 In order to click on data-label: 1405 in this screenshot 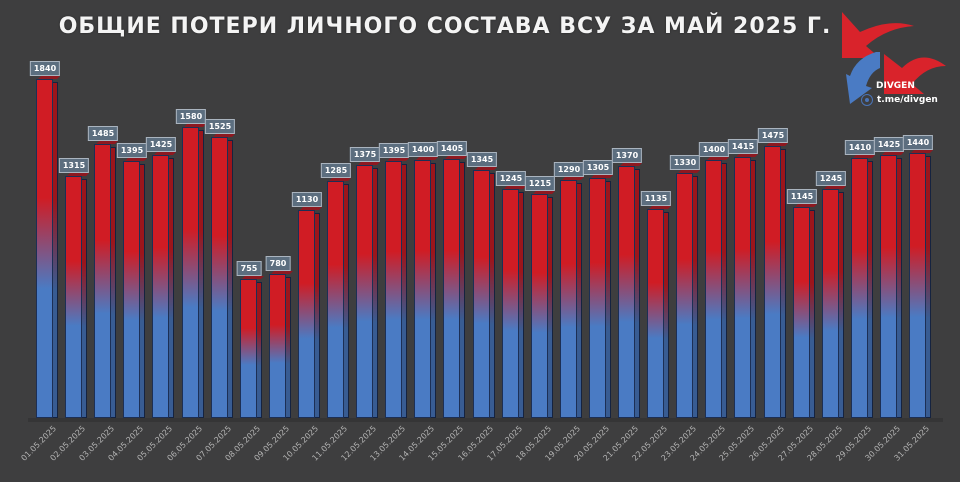, I will do `click(452, 148)`.